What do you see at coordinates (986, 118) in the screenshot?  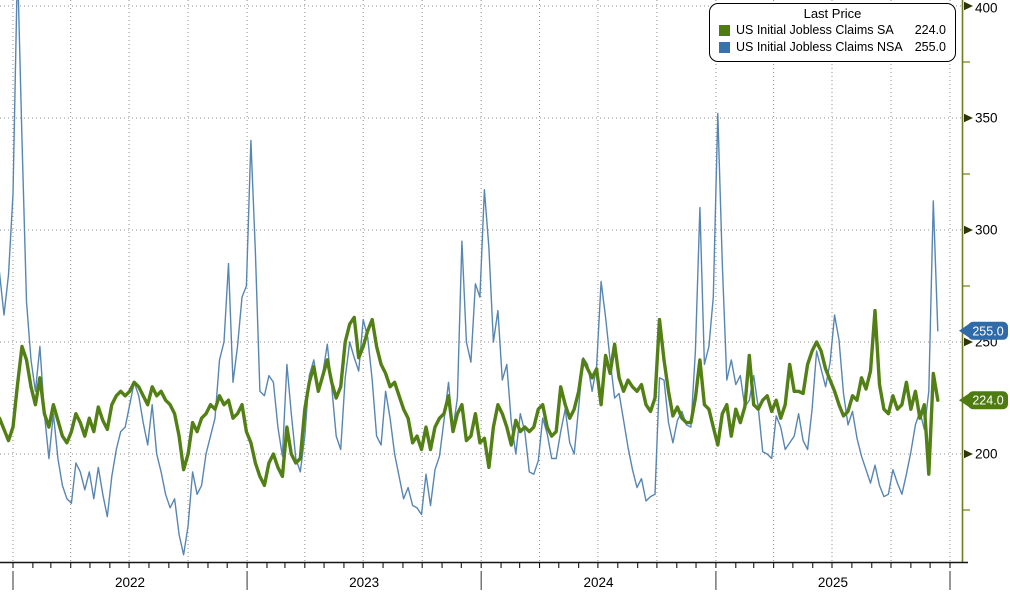 I see `y-tick-label: 350` at bounding box center [986, 118].